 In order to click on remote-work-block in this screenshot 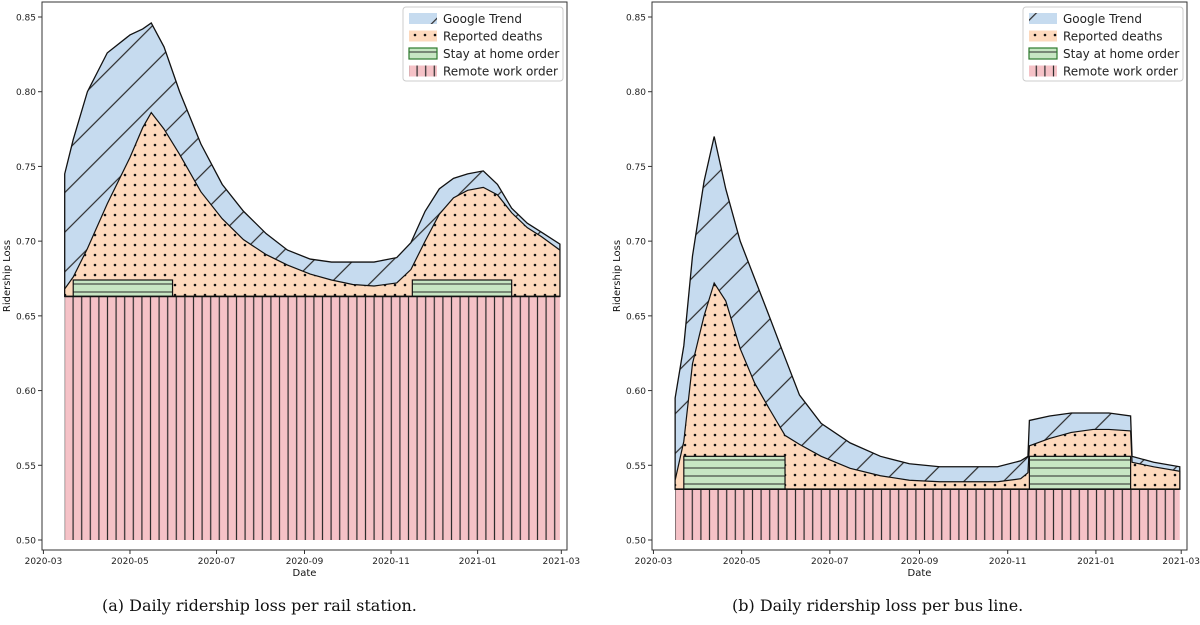, I will do `click(927, 514)`.